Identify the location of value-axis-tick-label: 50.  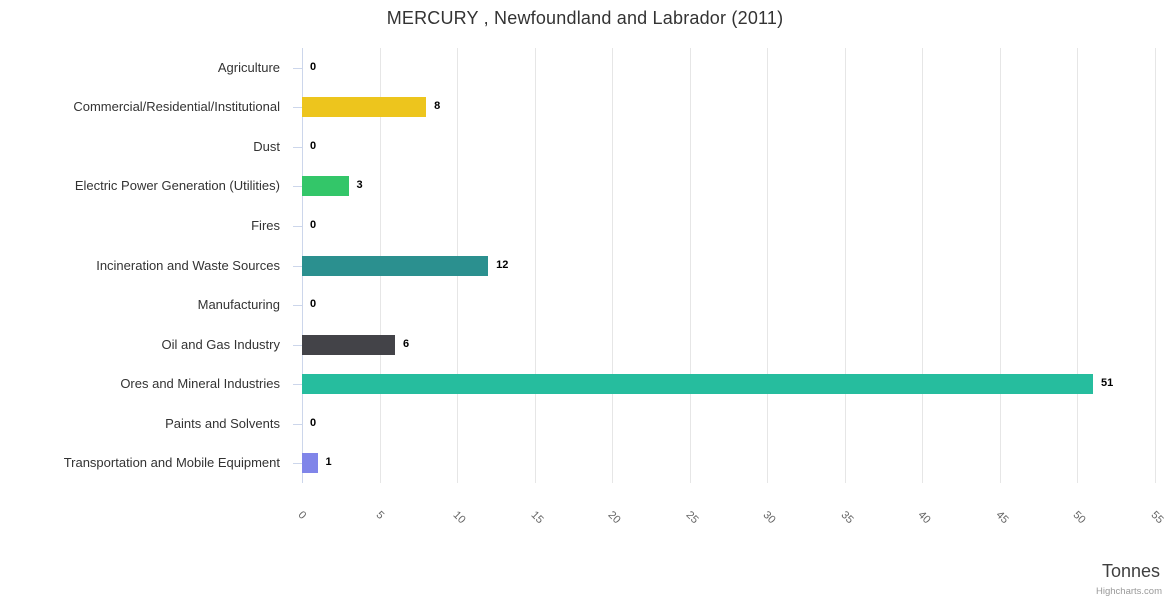
(1079, 518).